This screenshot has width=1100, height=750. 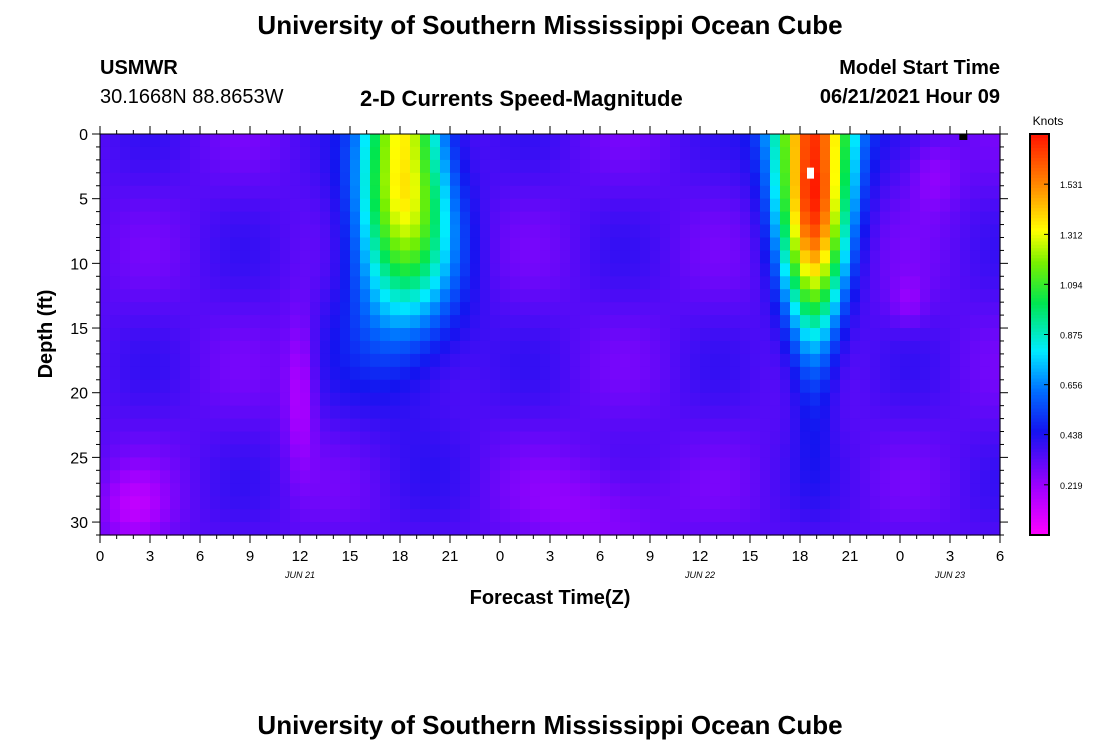 What do you see at coordinates (450, 556) in the screenshot?
I see `x-tick-label: 21` at bounding box center [450, 556].